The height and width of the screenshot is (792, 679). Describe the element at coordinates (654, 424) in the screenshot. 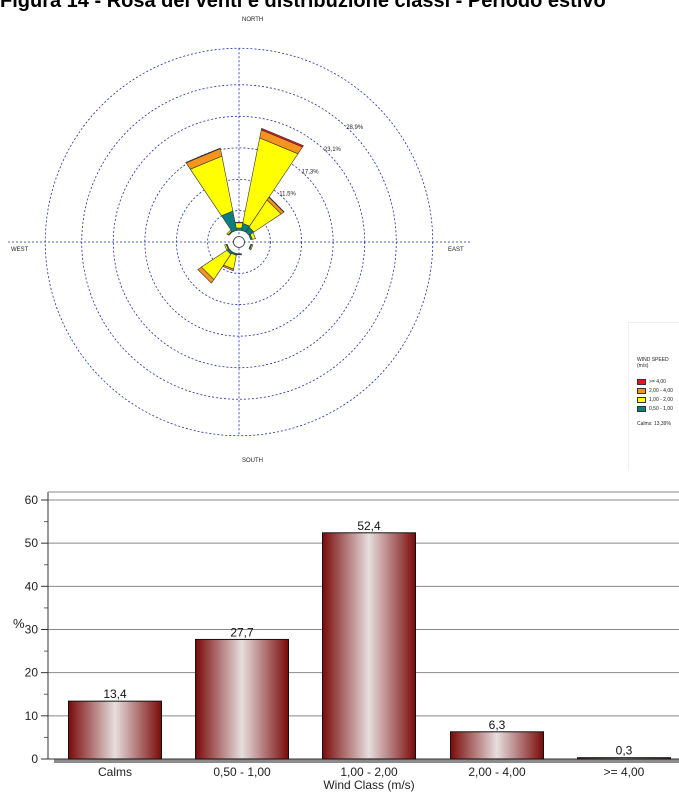

I see `legend-calms: Calms: 13,39%` at that location.